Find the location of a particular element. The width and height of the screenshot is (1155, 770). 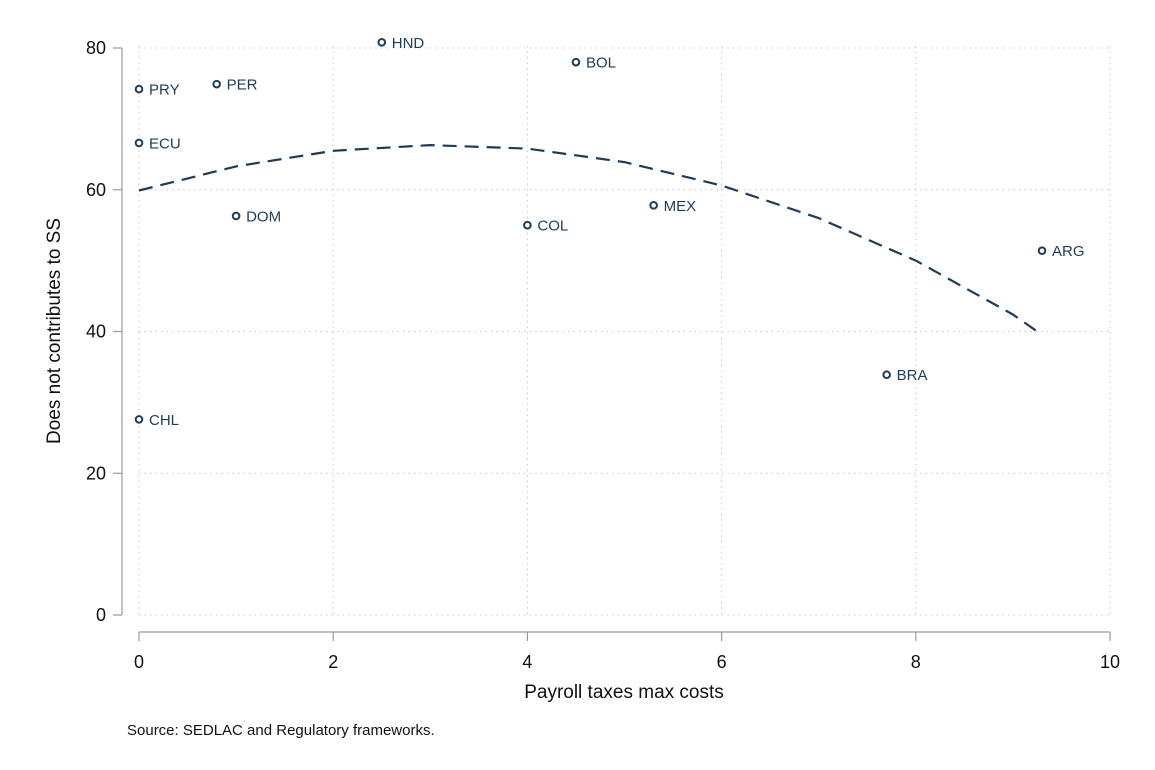

point-label: HND is located at coordinates (408, 43).